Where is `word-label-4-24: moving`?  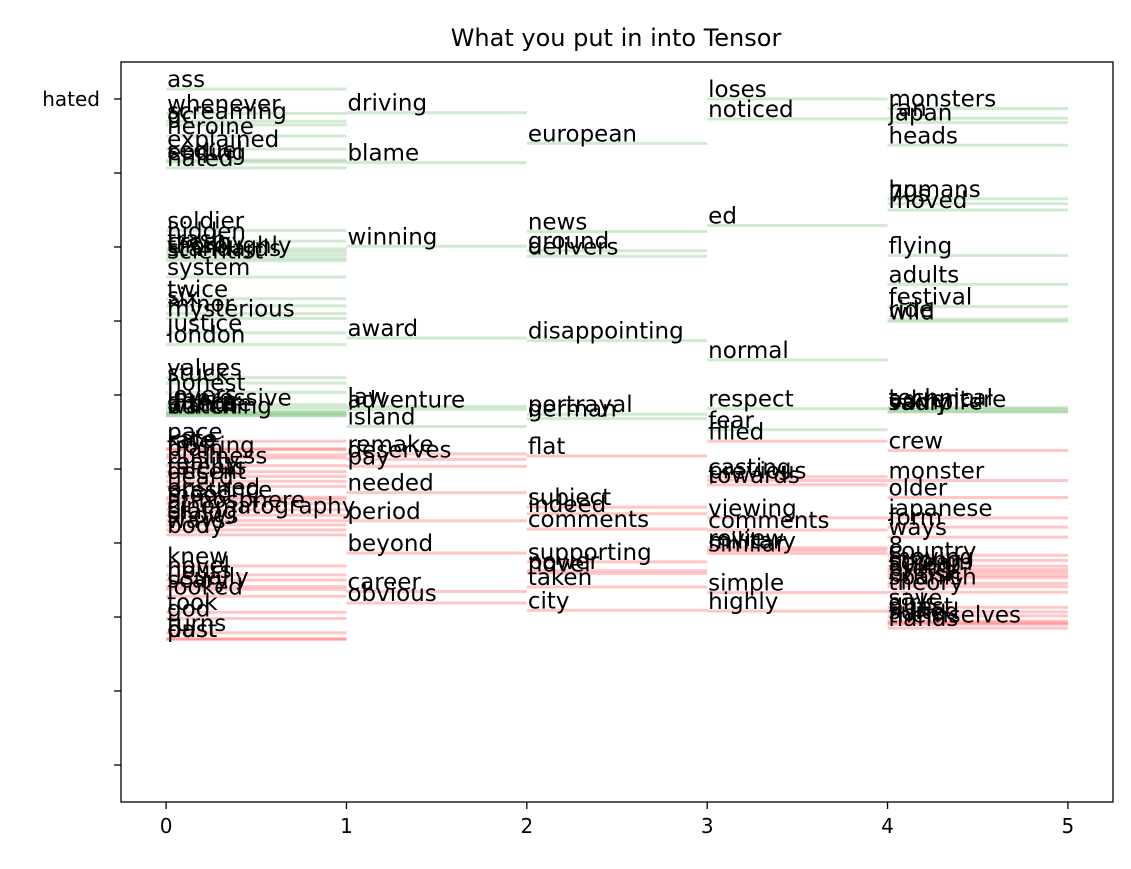 word-label-4-24: moving is located at coordinates (932, 557).